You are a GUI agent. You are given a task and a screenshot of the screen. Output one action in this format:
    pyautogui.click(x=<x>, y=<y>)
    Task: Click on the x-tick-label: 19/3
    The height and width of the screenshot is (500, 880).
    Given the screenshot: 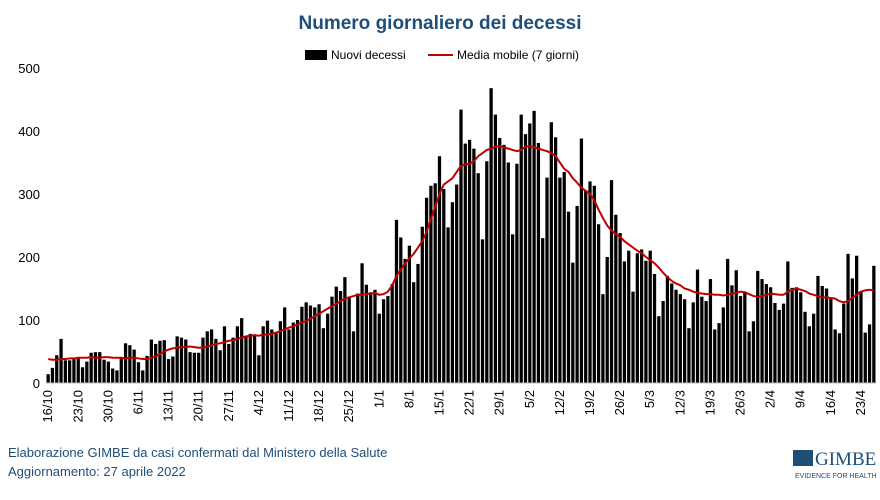 What is the action you would take?
    pyautogui.click(x=709, y=402)
    